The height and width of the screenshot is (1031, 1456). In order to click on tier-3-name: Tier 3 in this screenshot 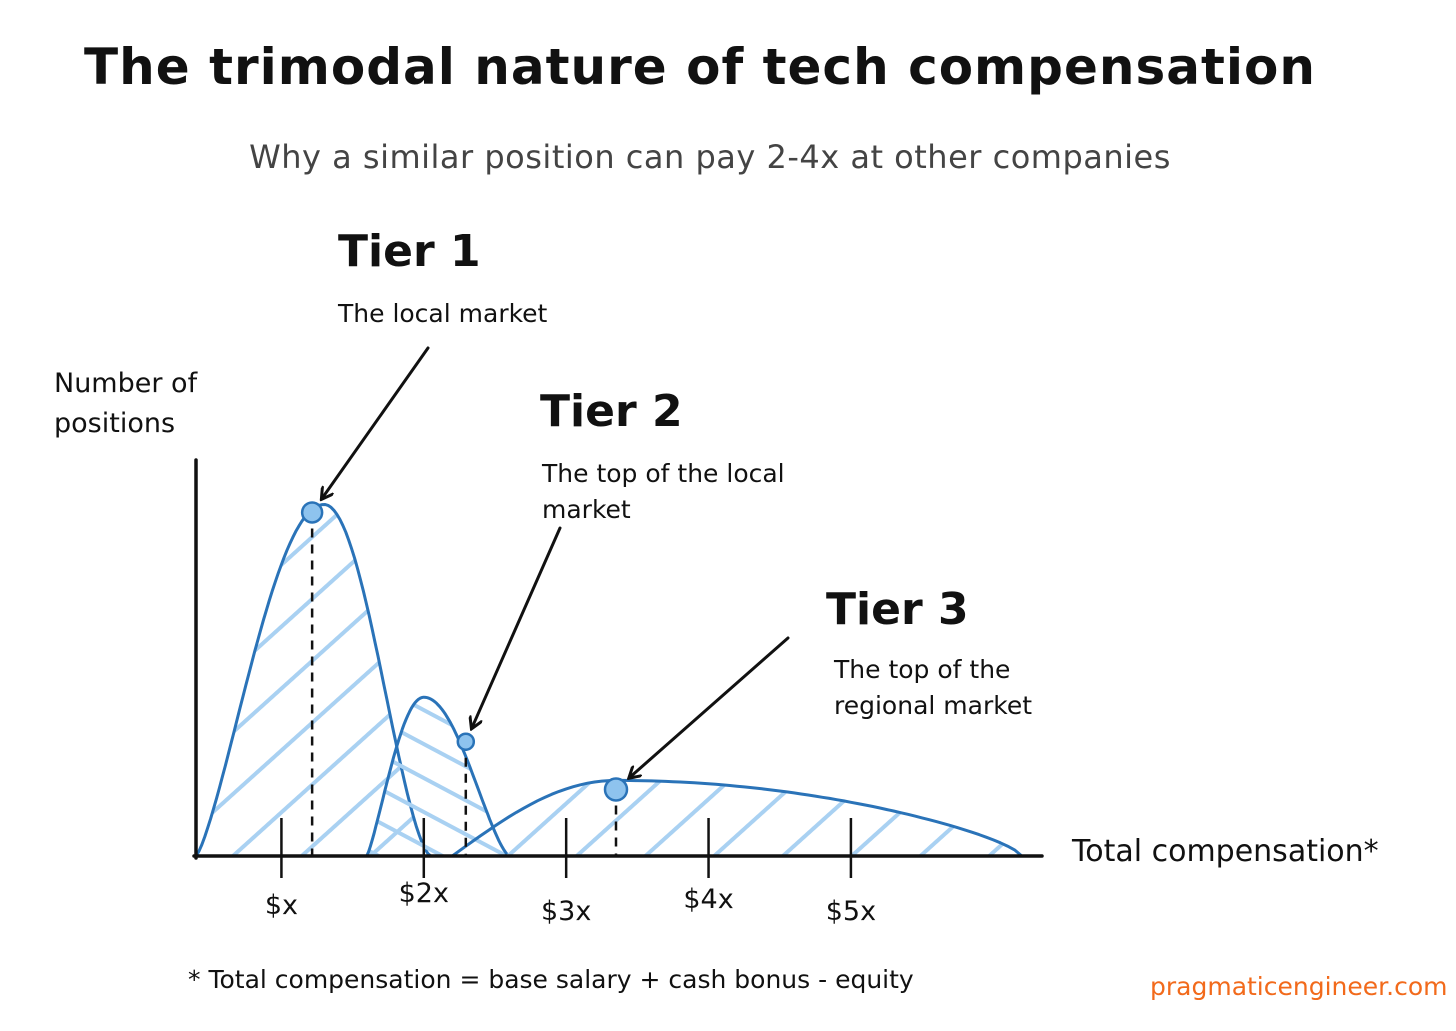, I will do `click(897, 609)`.